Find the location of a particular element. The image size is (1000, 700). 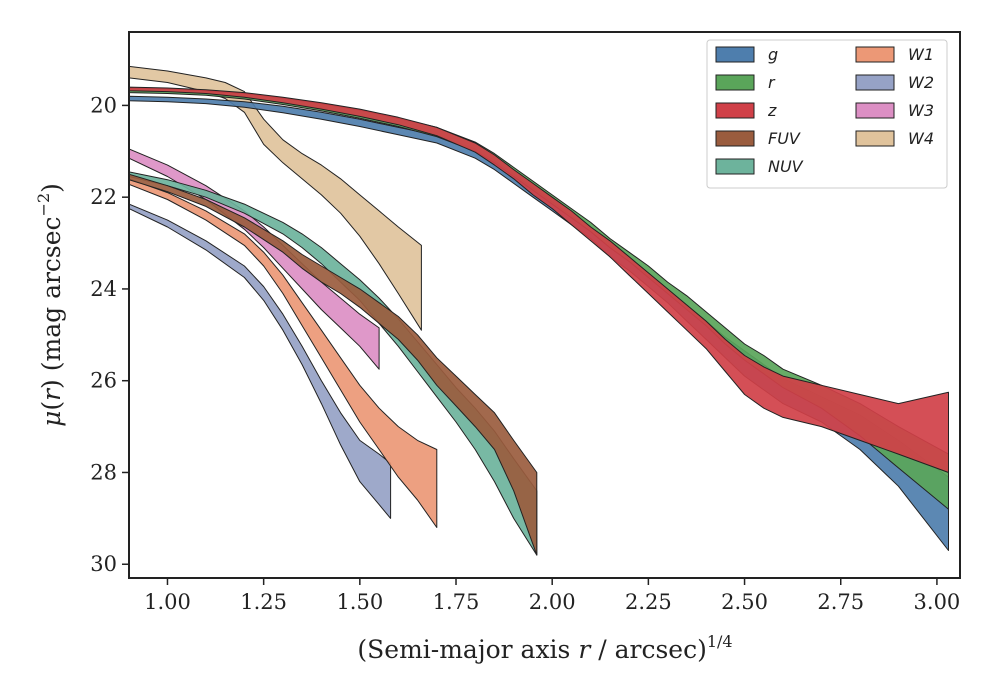

legend-swatch-w1 is located at coordinates (875, 54).